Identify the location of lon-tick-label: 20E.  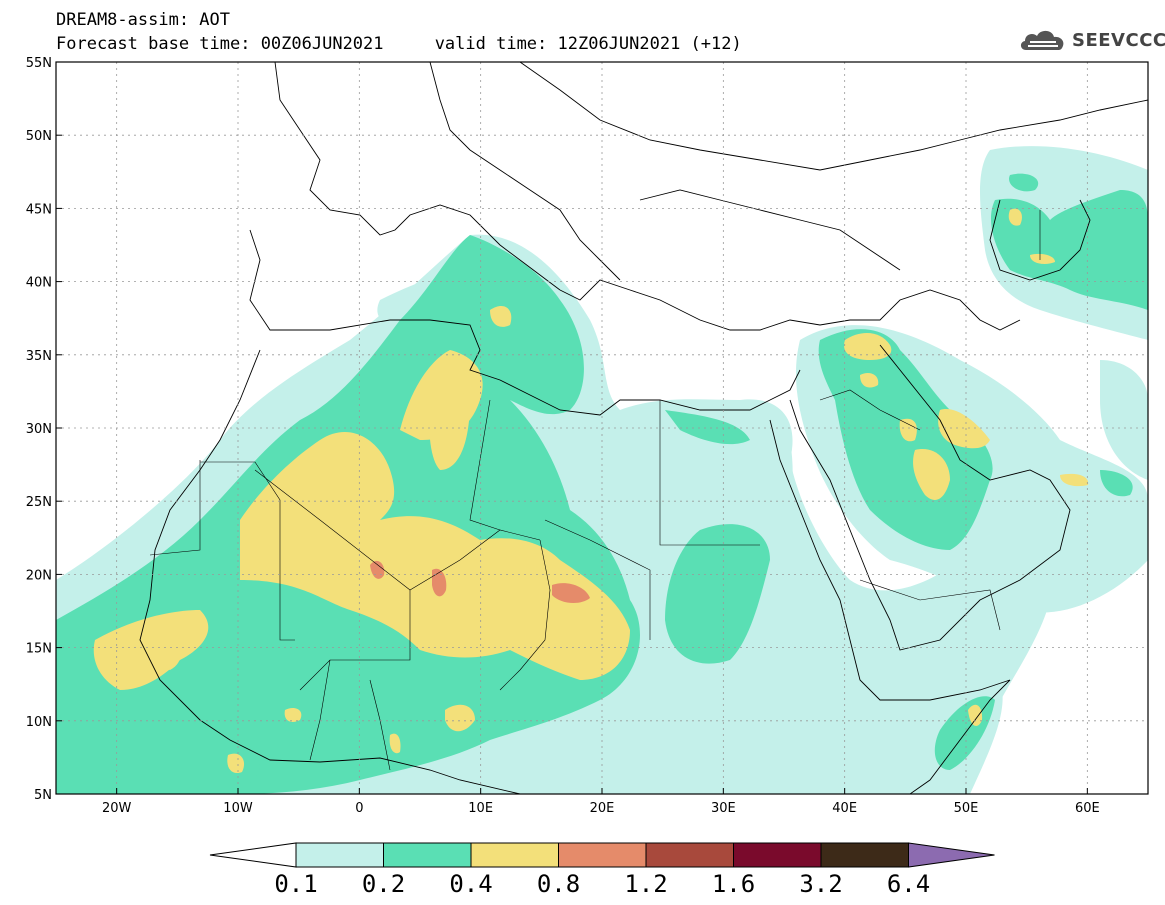
(602, 808).